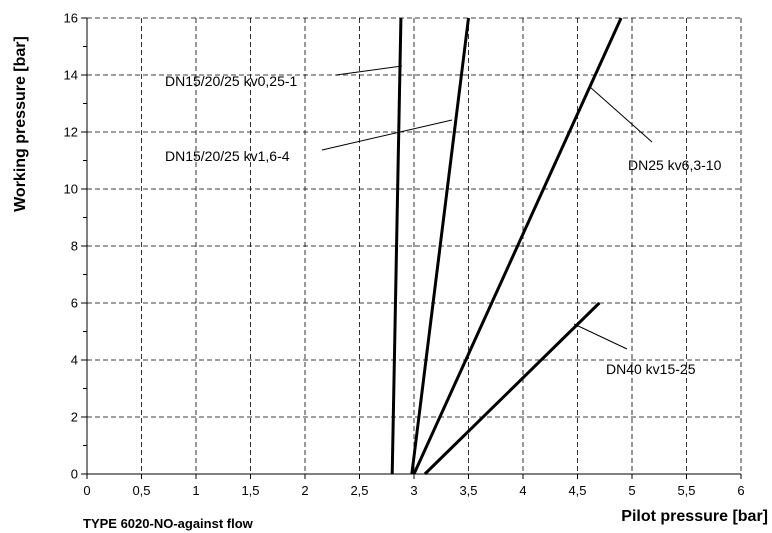 Image resolution: width=772 pixels, height=533 pixels. I want to click on x-axis-title: Pilot pressure [bar], so click(694, 516).